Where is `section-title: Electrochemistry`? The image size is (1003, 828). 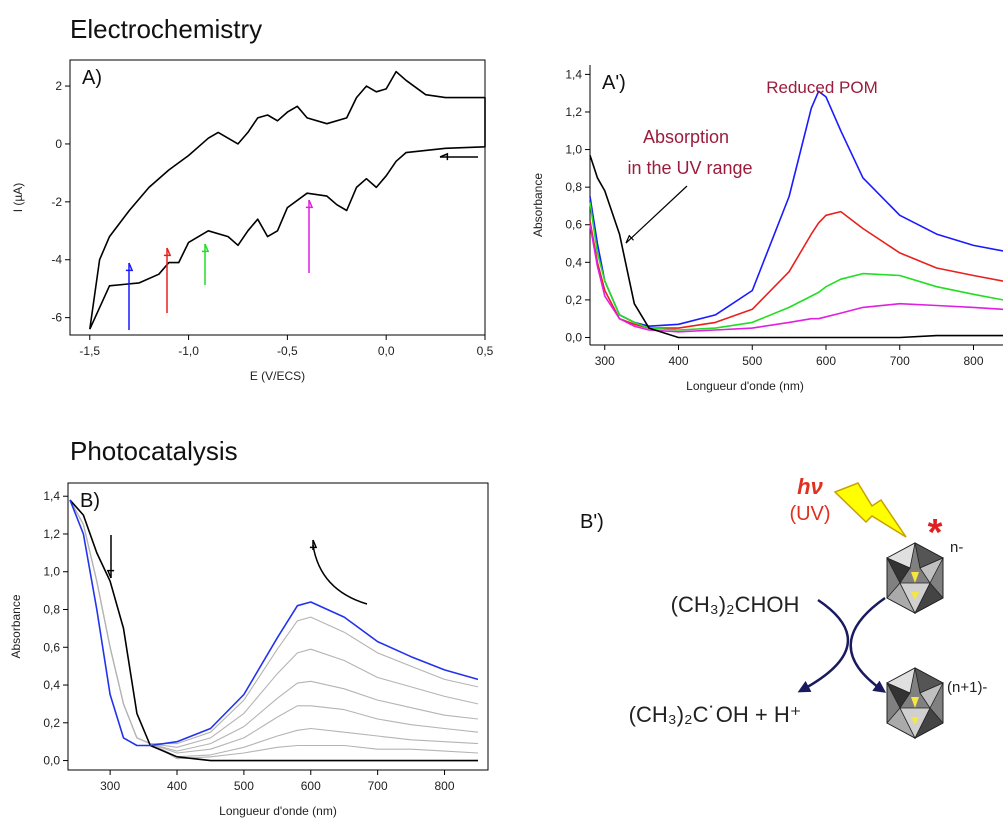 section-title: Electrochemistry is located at coordinates (166, 29).